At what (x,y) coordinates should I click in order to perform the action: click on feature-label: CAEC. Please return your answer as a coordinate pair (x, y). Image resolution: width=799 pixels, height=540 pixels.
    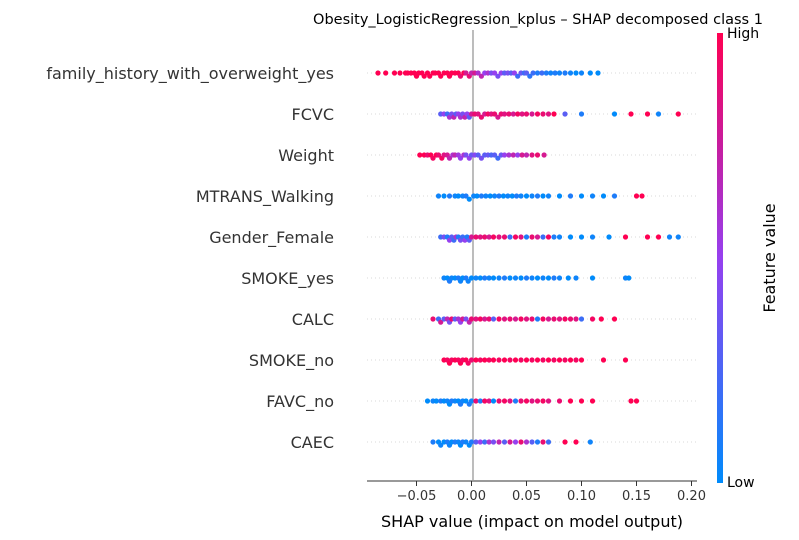
    Looking at the image, I should click on (312, 442).